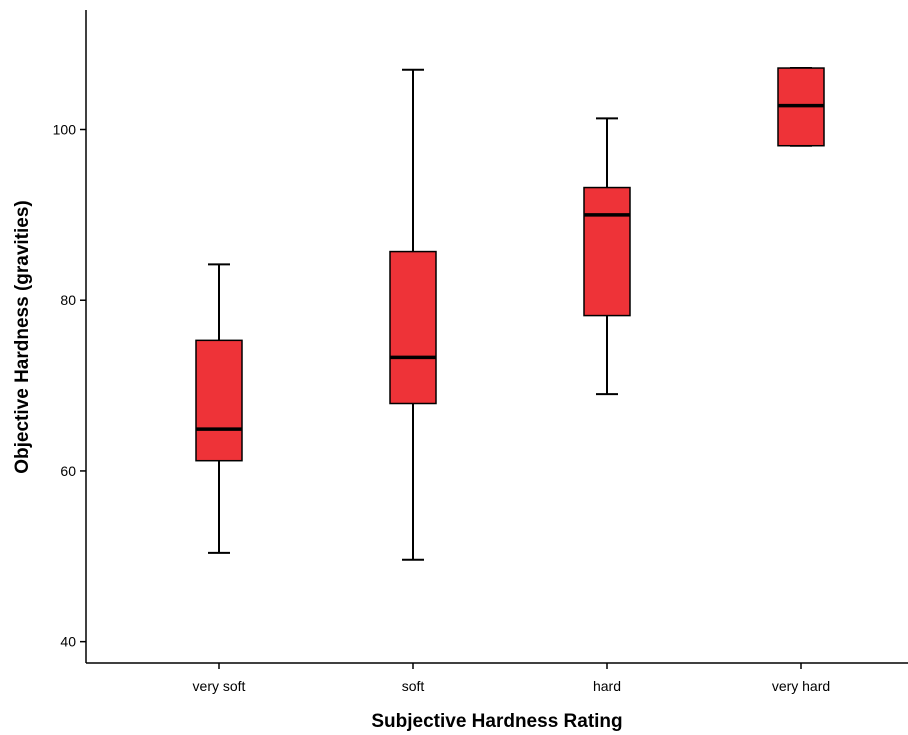 The image size is (908, 735). What do you see at coordinates (69, 386) in the screenshot?
I see `y-axis-ticks: 40 60 80 100` at bounding box center [69, 386].